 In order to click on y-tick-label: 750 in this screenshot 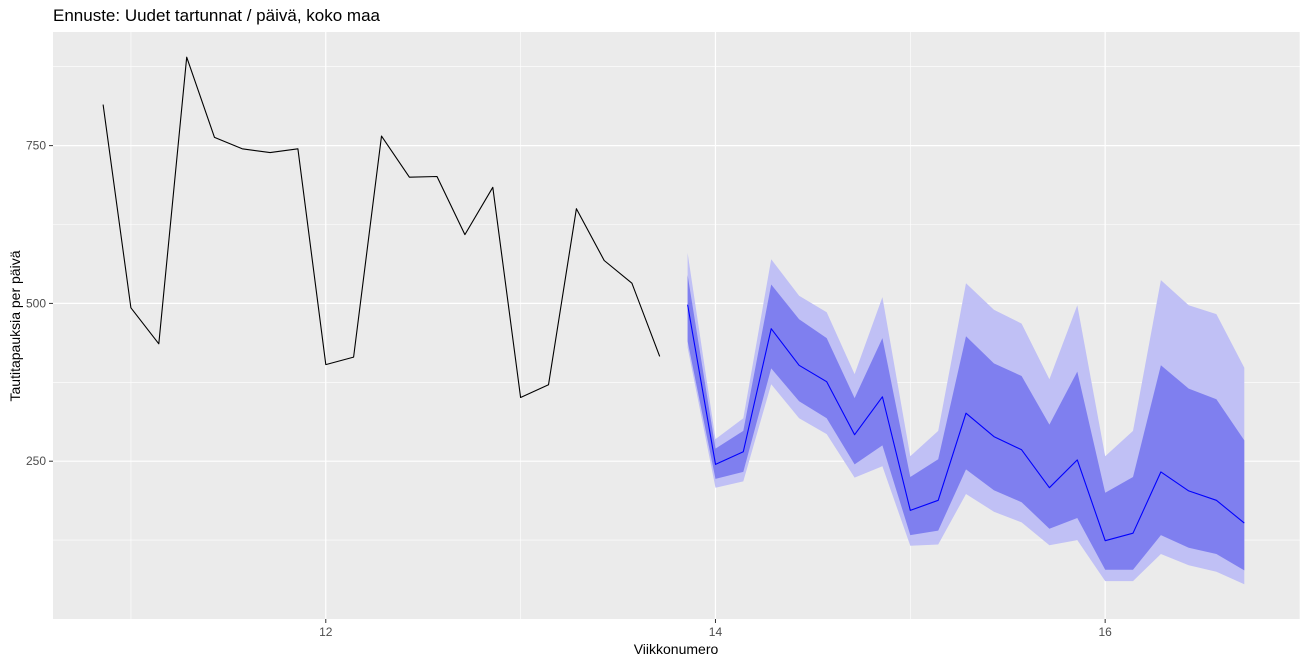, I will do `click(36, 146)`.